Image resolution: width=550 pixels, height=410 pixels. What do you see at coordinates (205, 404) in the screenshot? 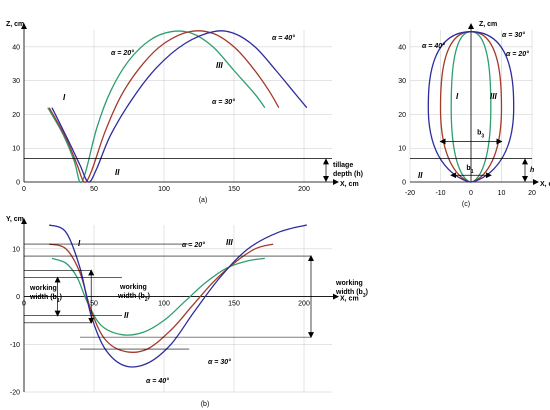
I see `caption-b: (b)` at bounding box center [205, 404].